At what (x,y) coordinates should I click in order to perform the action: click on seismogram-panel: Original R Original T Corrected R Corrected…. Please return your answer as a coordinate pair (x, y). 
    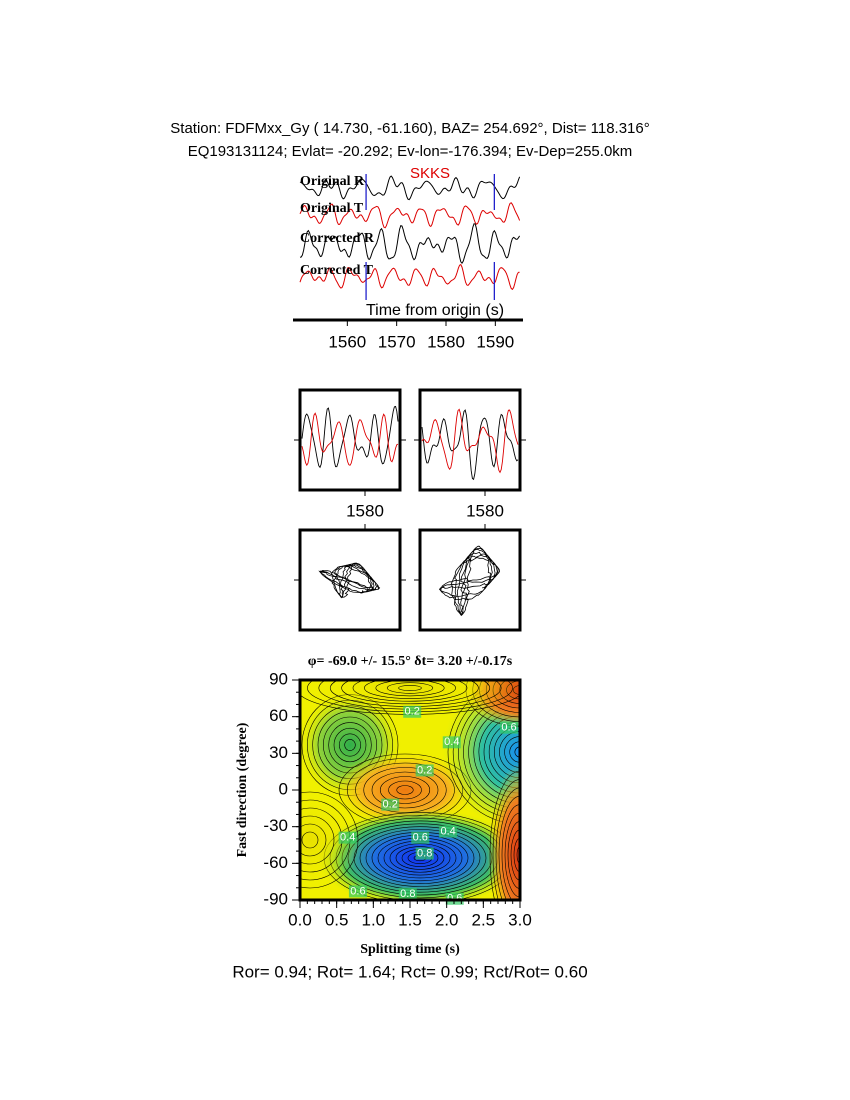
    Looking at the image, I should click on (408, 258).